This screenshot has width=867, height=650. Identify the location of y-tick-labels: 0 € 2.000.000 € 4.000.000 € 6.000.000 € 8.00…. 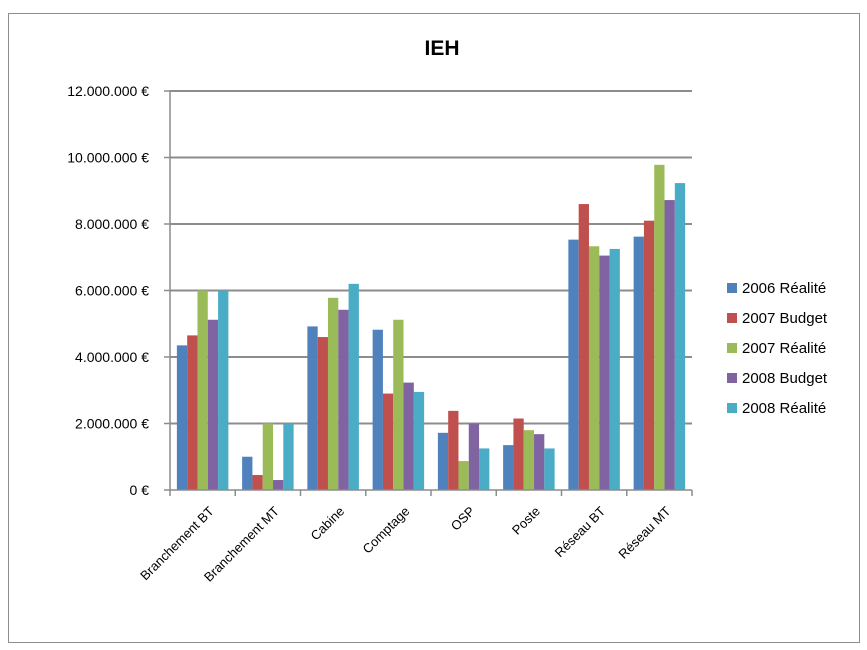
(108, 290).